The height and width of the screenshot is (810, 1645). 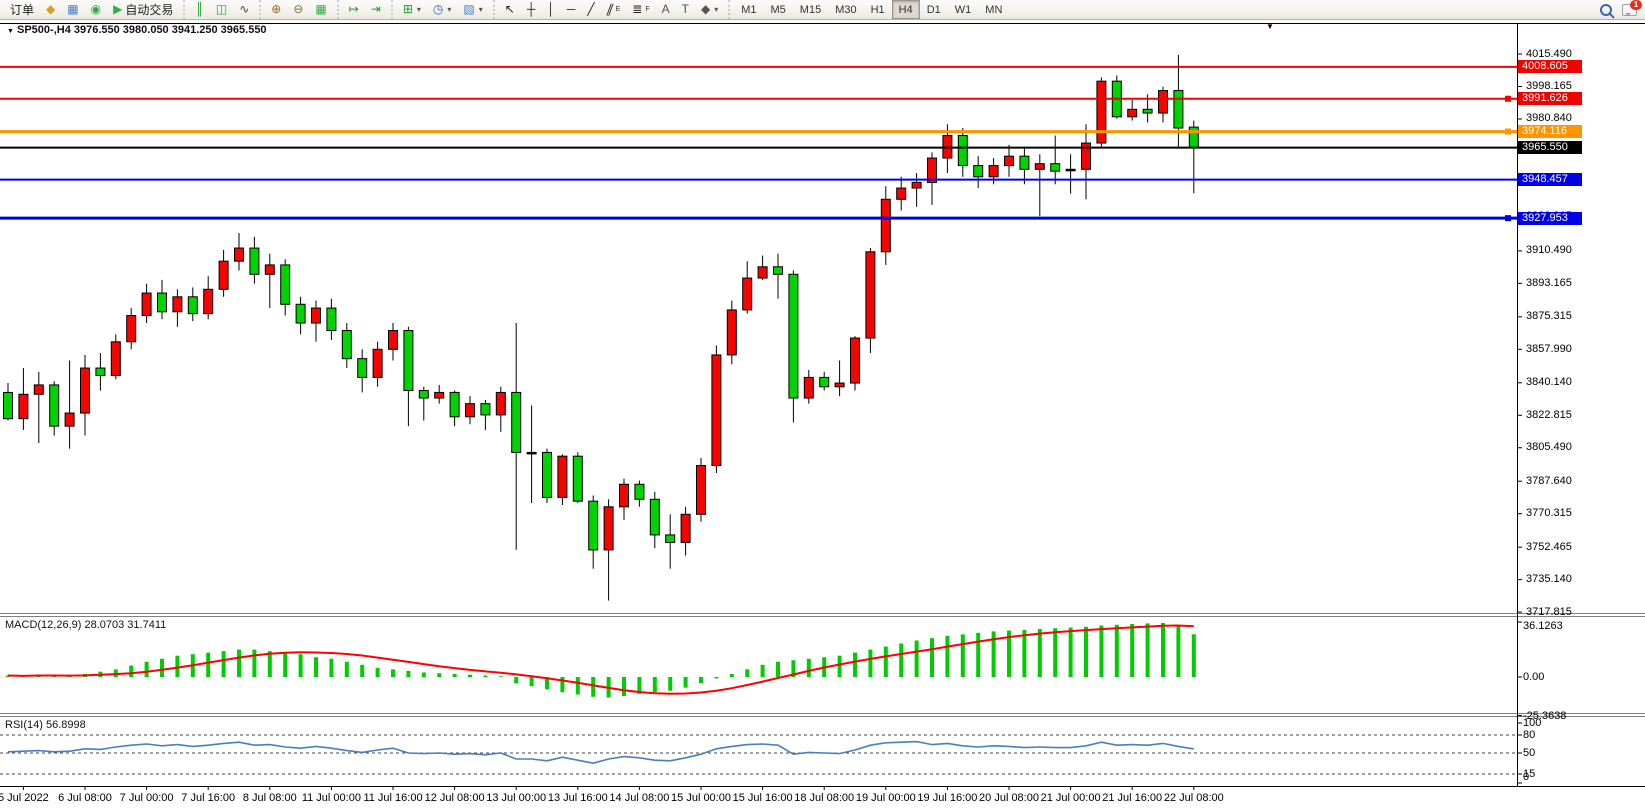 I want to click on rsi-axis-label: 50, so click(x=1529, y=753).